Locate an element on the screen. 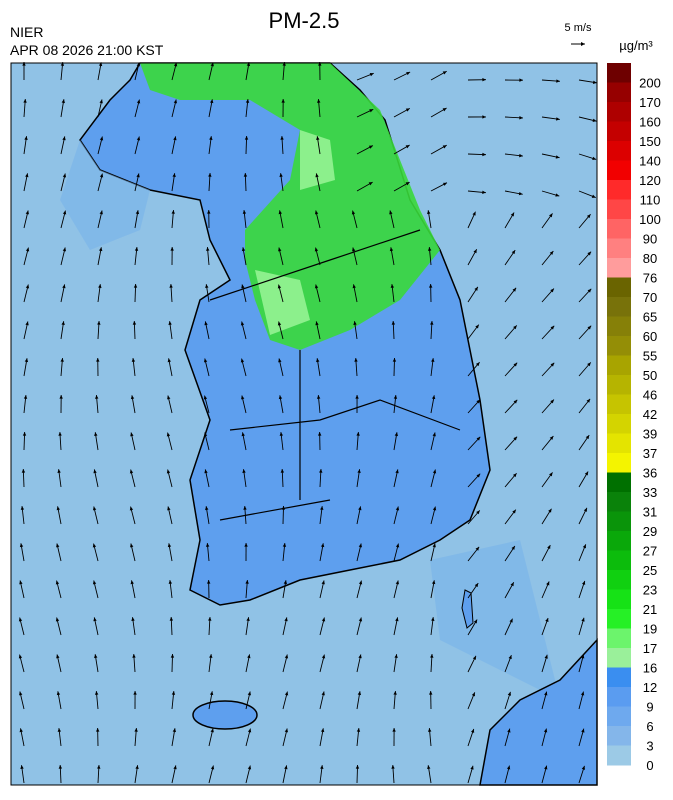 This screenshot has height=800, width=673. colorbar-label: 76 is located at coordinates (650, 278).